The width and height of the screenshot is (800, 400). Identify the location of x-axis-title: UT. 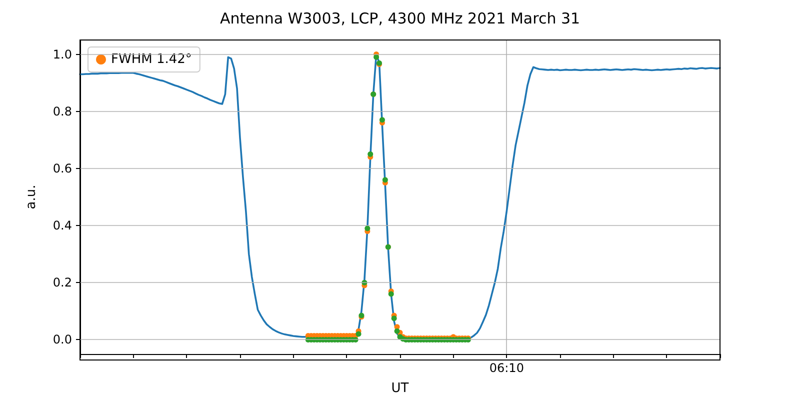
(400, 388).